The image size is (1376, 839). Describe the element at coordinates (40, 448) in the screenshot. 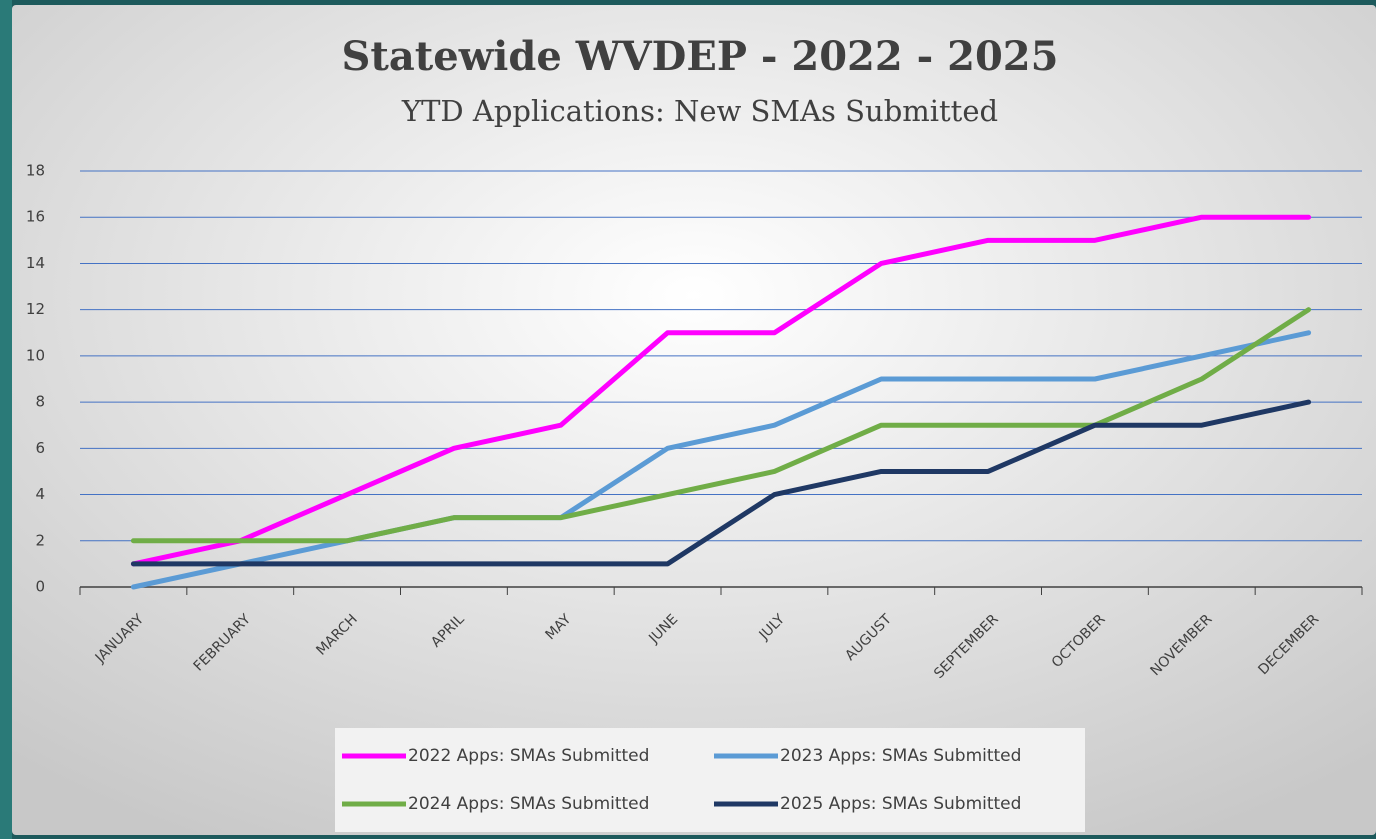

I see `y-tick-label: 6` at that location.